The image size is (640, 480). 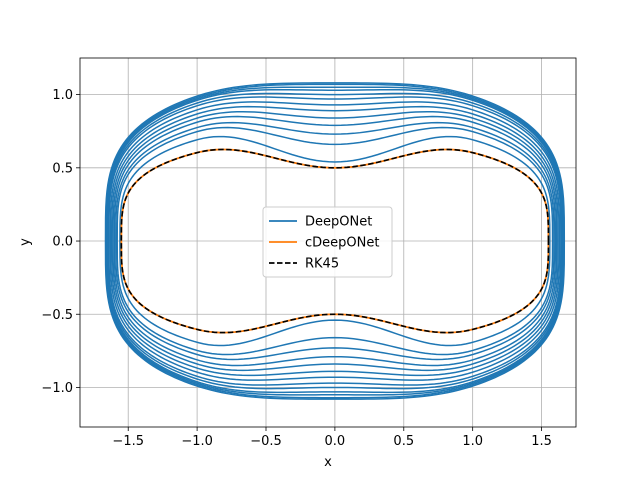 What do you see at coordinates (62, 168) in the screenshot?
I see `y-tick-label: 0.5` at bounding box center [62, 168].